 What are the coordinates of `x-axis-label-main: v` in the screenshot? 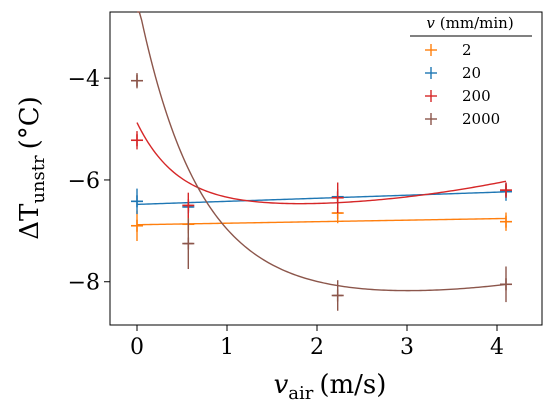 It's located at (281, 385).